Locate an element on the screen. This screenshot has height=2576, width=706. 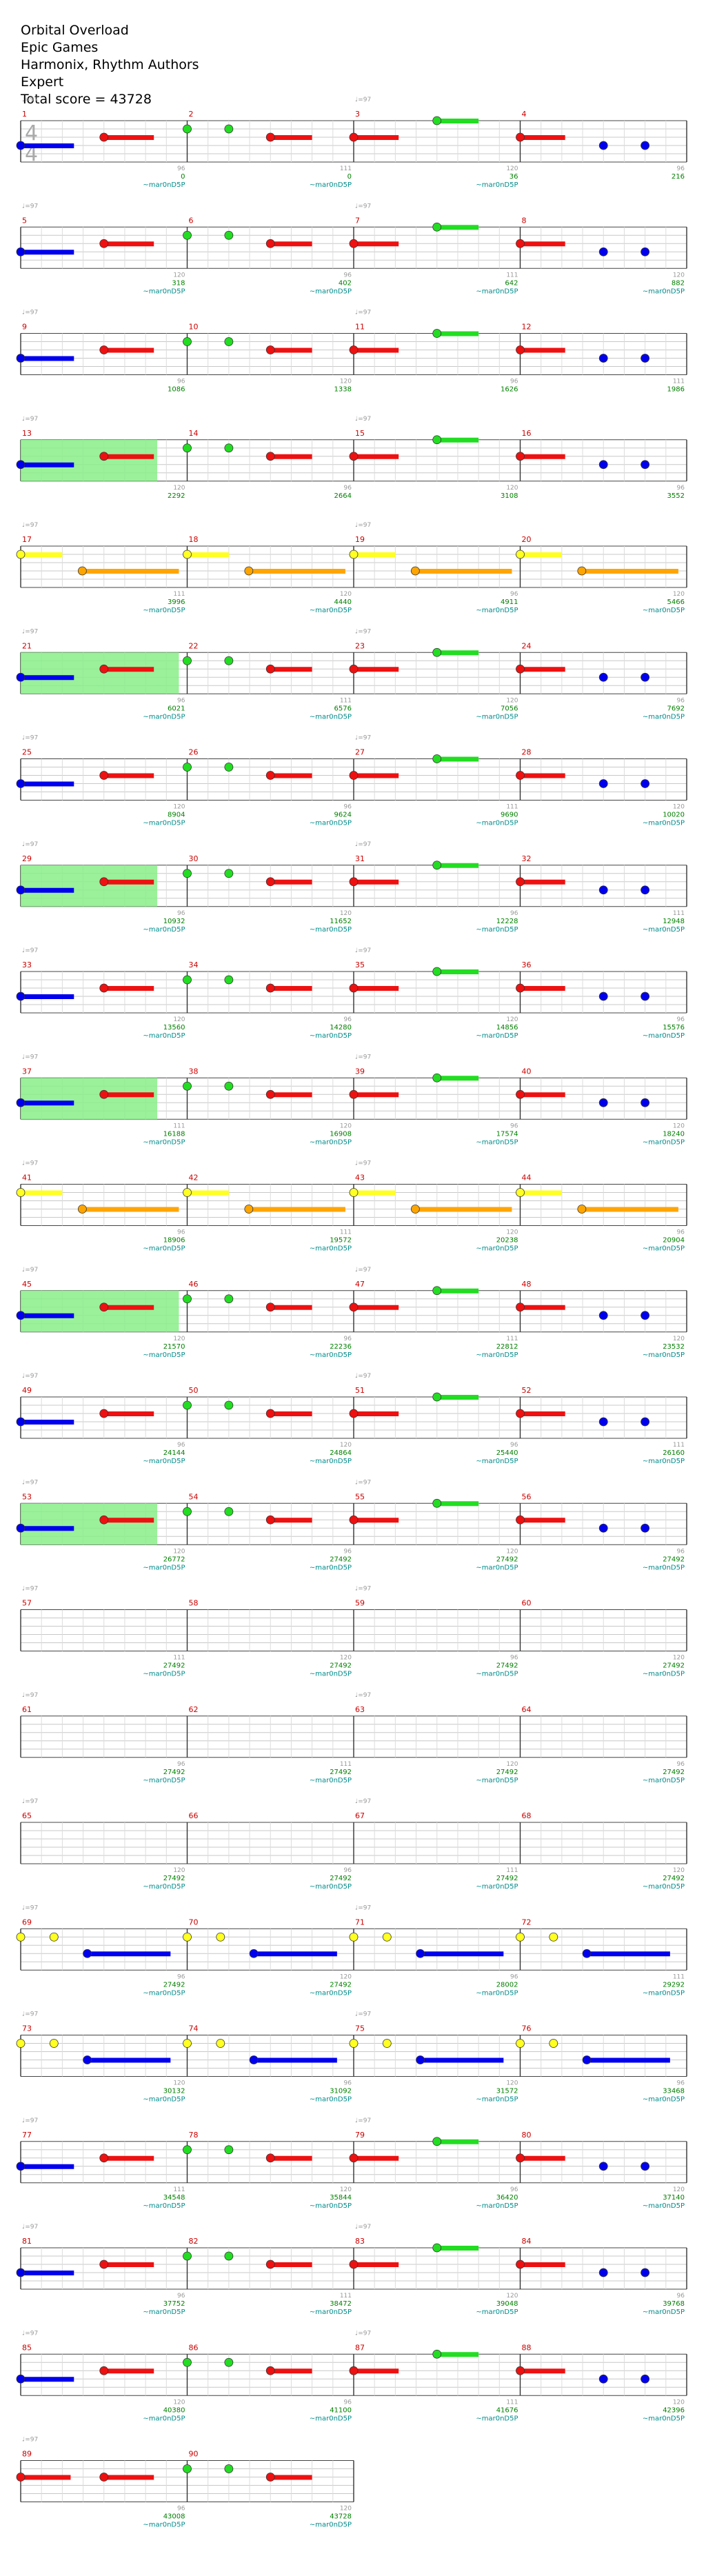
measure-number: 39 is located at coordinates (360, 1071).